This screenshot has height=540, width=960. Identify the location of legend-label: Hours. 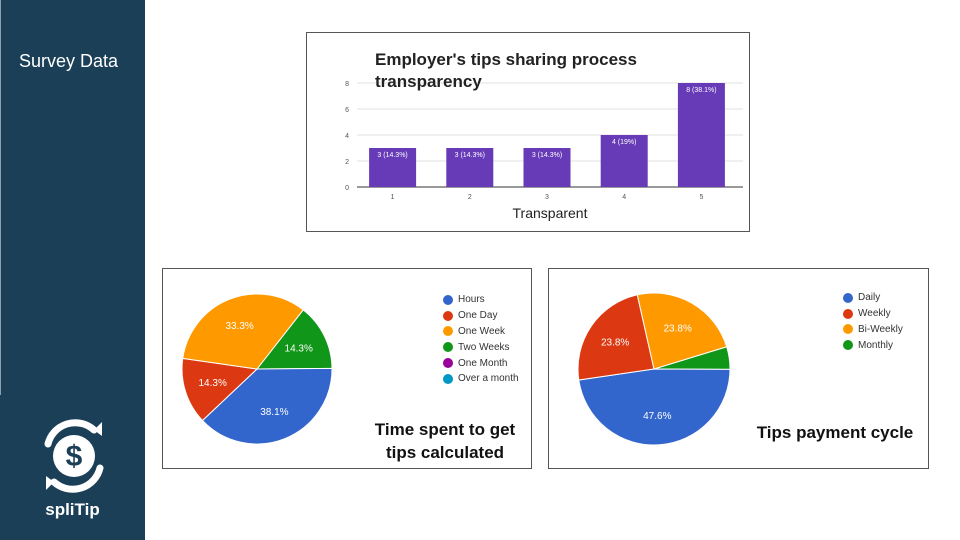
(471, 300).